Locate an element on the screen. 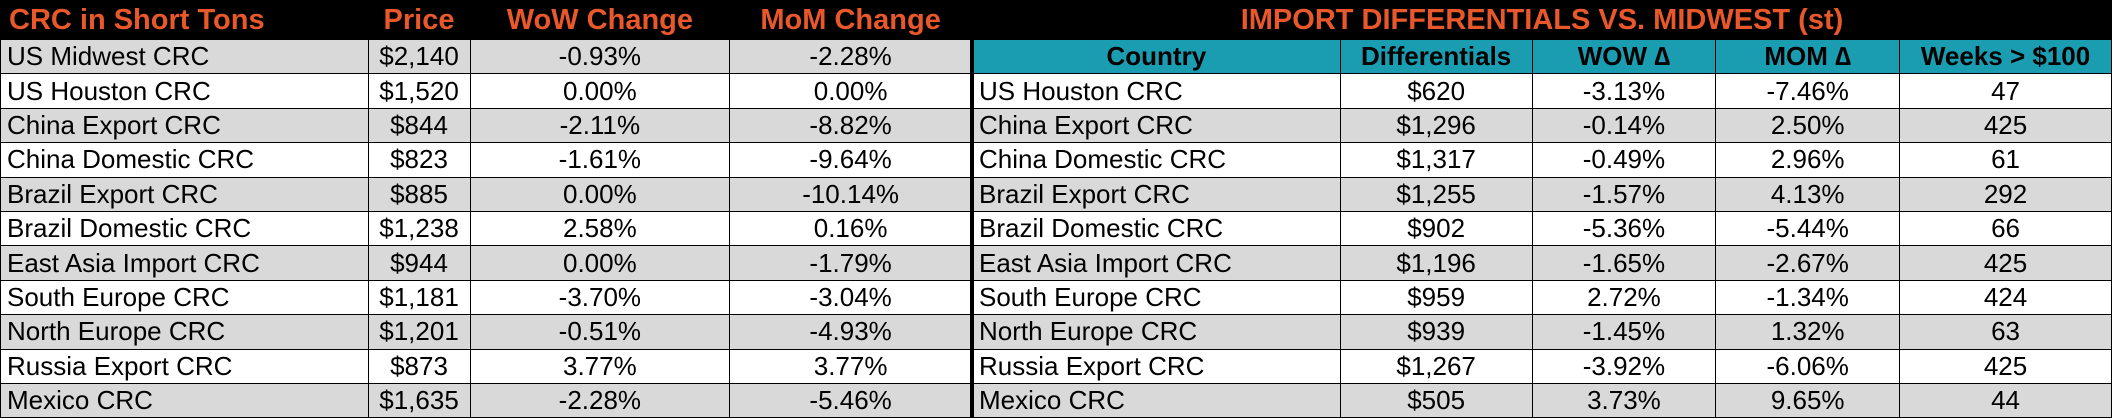 The width and height of the screenshot is (2112, 418). cell-value: -10.14% is located at coordinates (850, 194).